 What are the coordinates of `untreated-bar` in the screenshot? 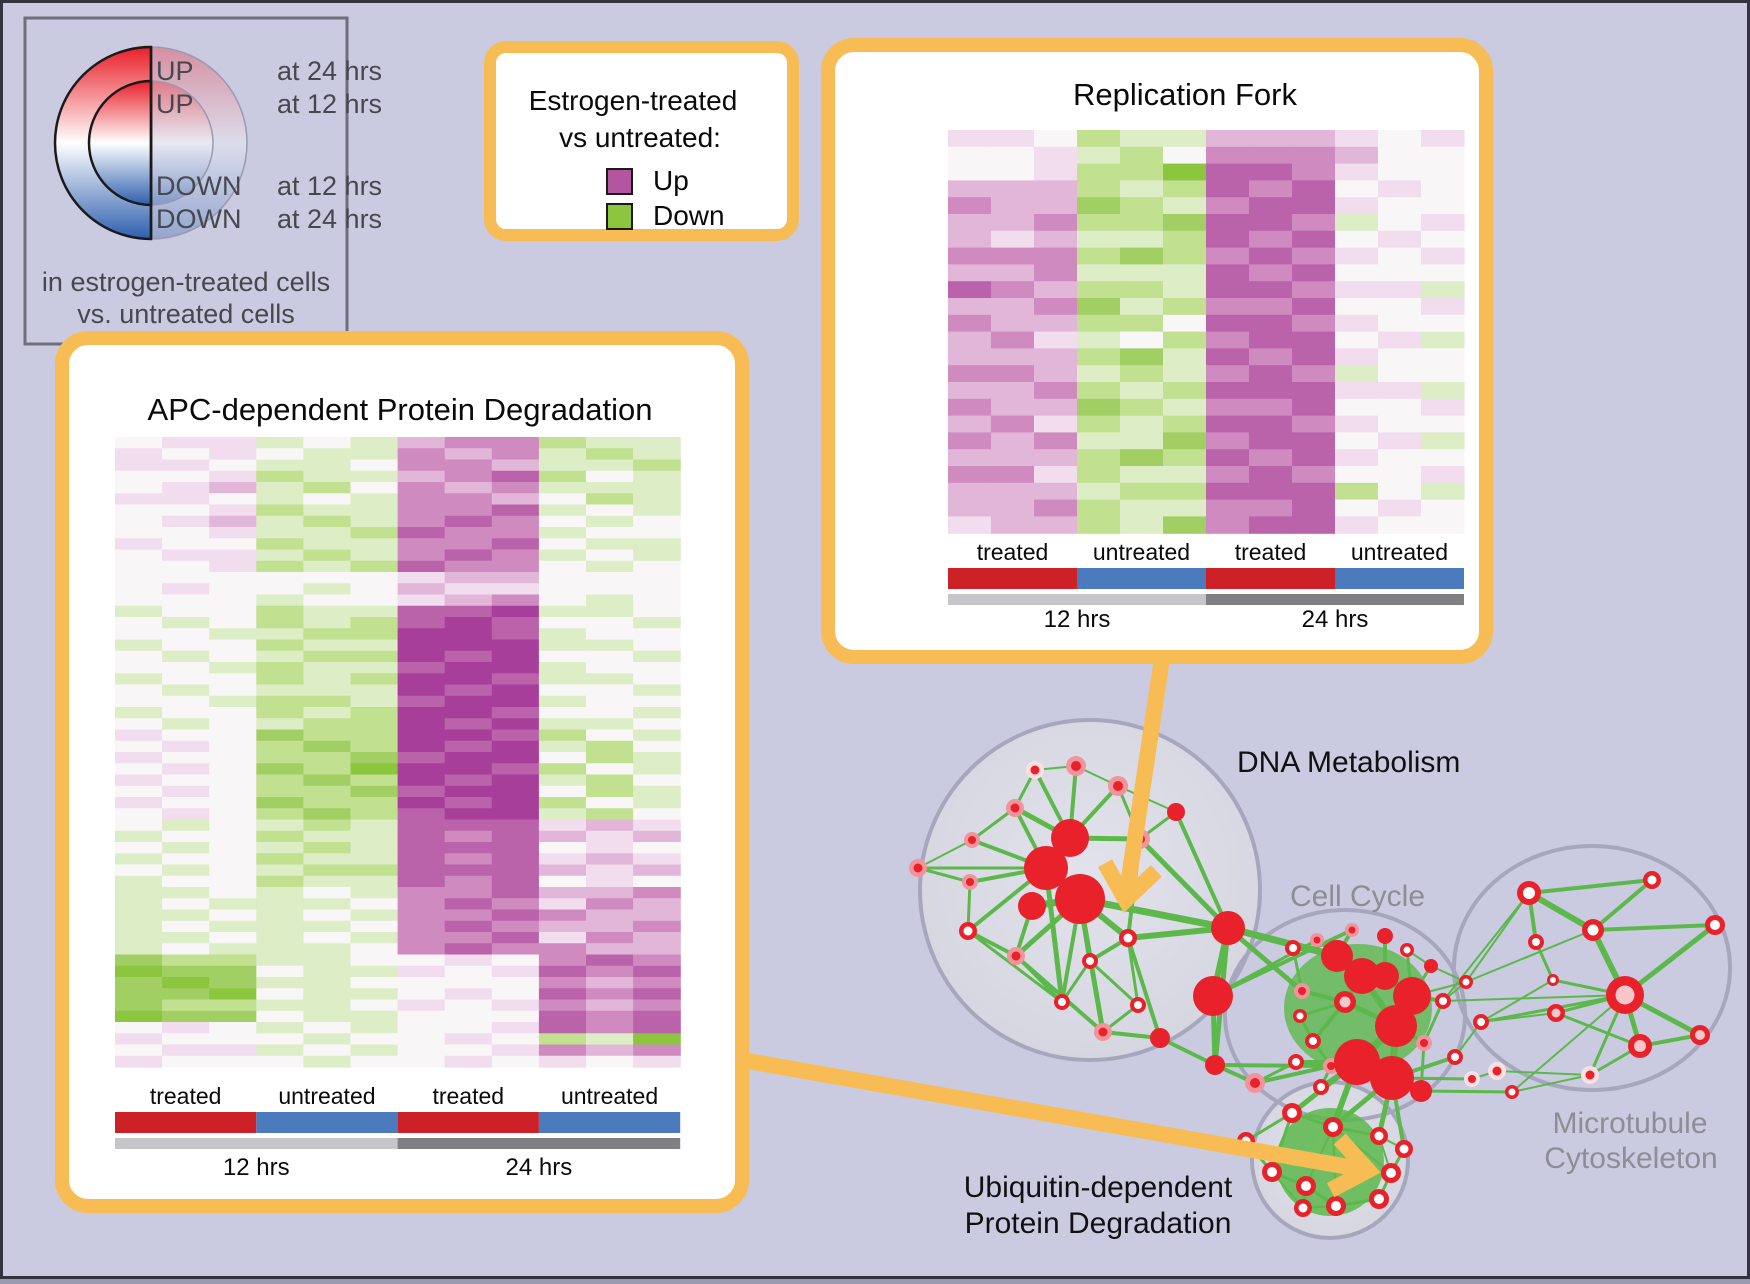 It's located at (1141, 578).